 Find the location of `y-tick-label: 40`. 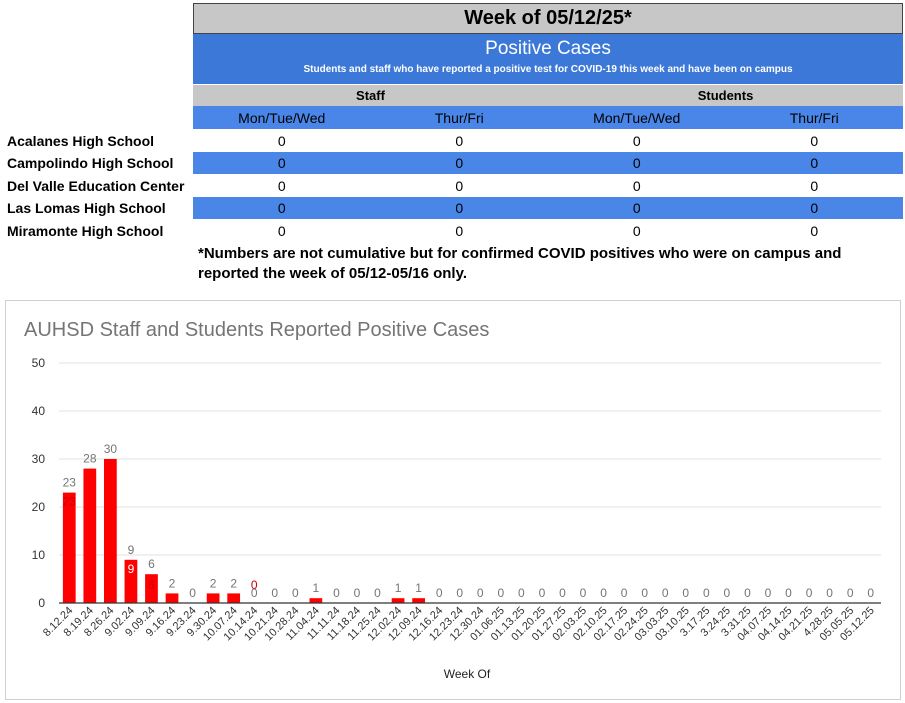

y-tick-label: 40 is located at coordinates (39, 411).